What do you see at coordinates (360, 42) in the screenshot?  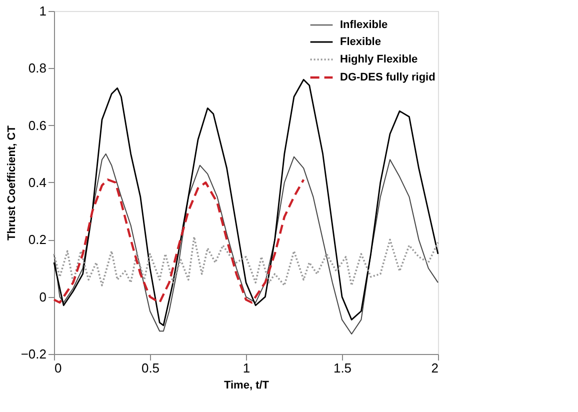 I see `legend-label: Flexible` at bounding box center [360, 42].